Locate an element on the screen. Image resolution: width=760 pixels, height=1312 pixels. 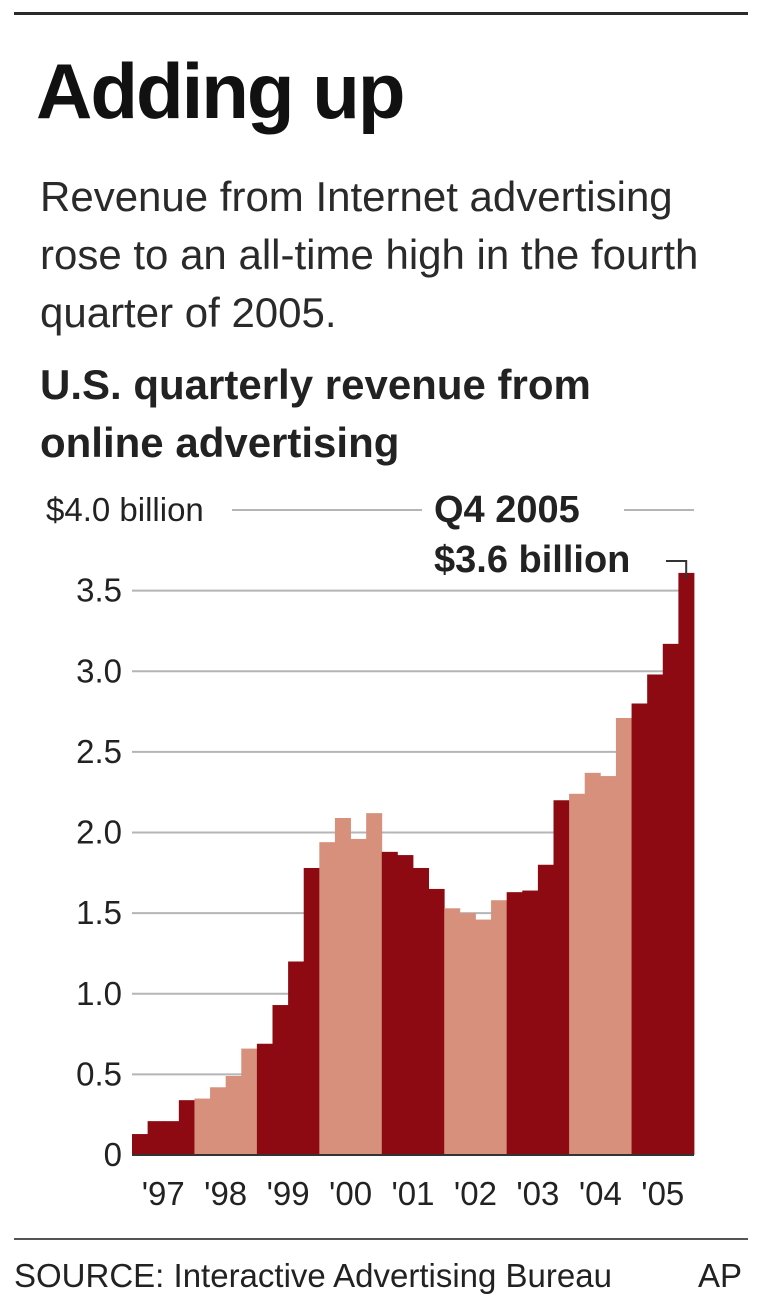
x-axis-labels: '97 '98 '99 '00 '01 '02 '03 '04 '05 is located at coordinates (413, 1193).